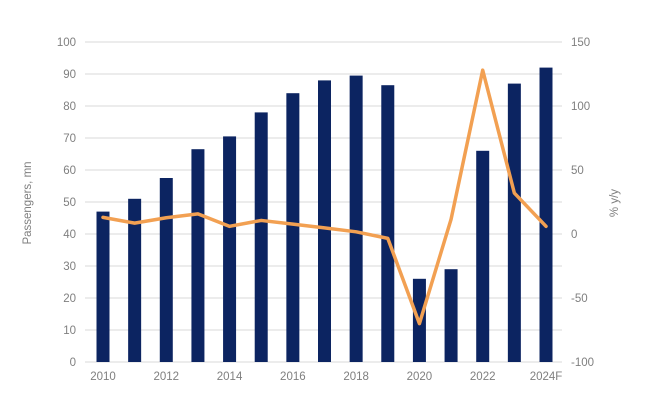 This screenshot has width=653, height=400. I want to click on x-tick-label: 2010, so click(103, 377).